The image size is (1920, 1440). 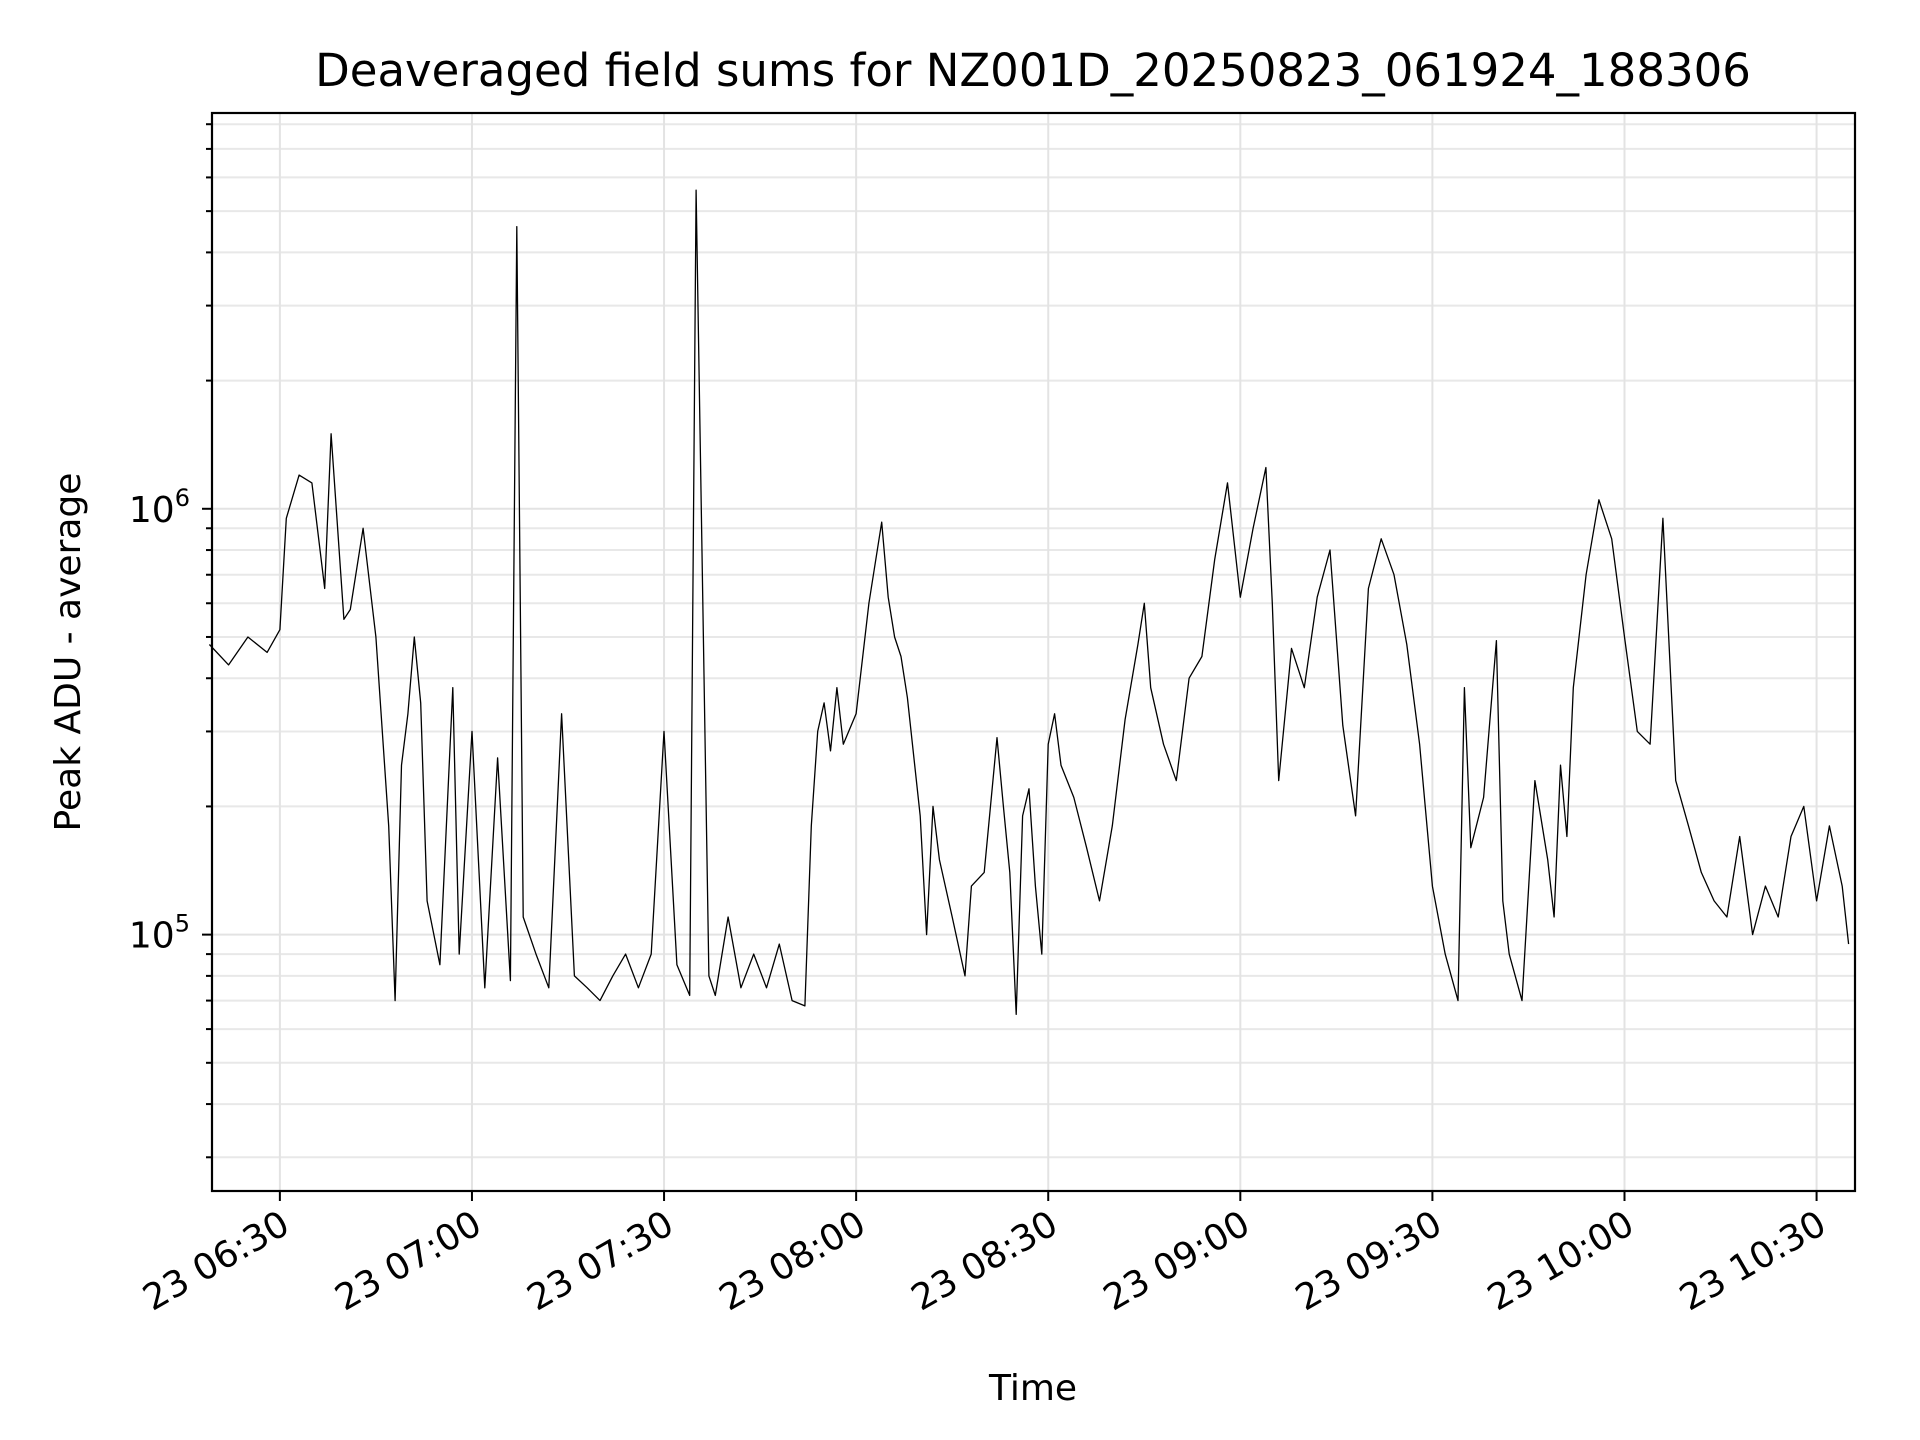 I want to click on x-tick-label: 23 07:30, so click(x=601, y=1261).